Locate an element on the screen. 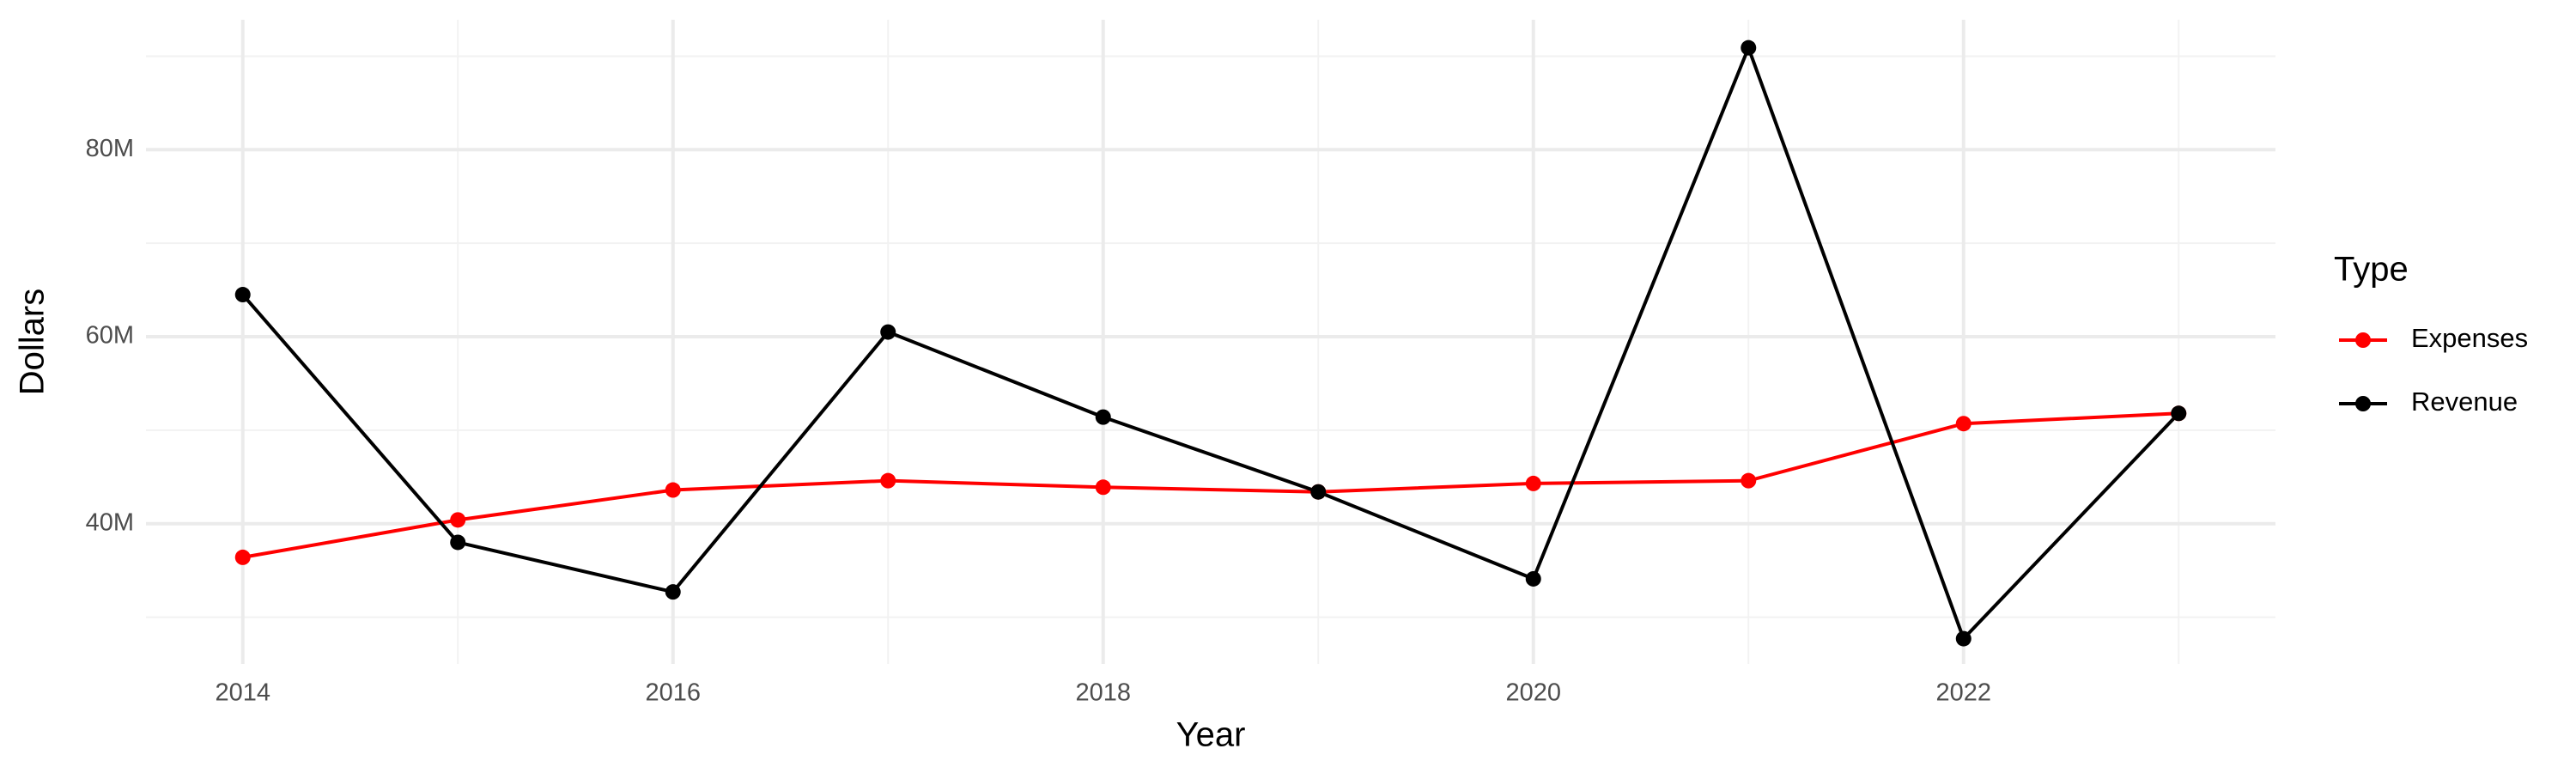 The image size is (2576, 773). legend-title: Type is located at coordinates (2371, 270).